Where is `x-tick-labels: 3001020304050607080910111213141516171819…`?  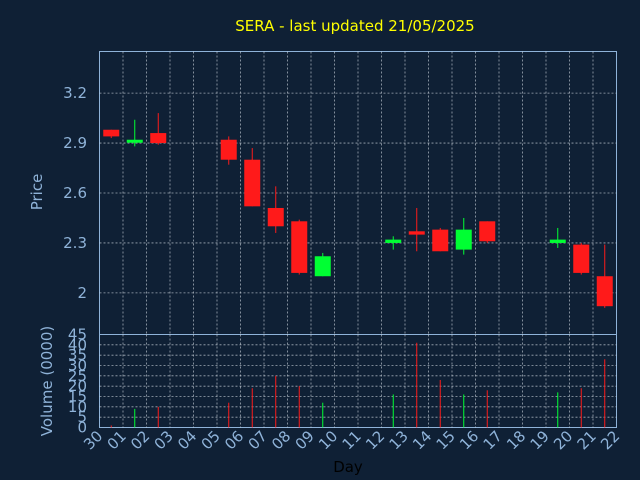
x-tick-labels: 3001020304050607080910111213141516171819… is located at coordinates (351, 440).